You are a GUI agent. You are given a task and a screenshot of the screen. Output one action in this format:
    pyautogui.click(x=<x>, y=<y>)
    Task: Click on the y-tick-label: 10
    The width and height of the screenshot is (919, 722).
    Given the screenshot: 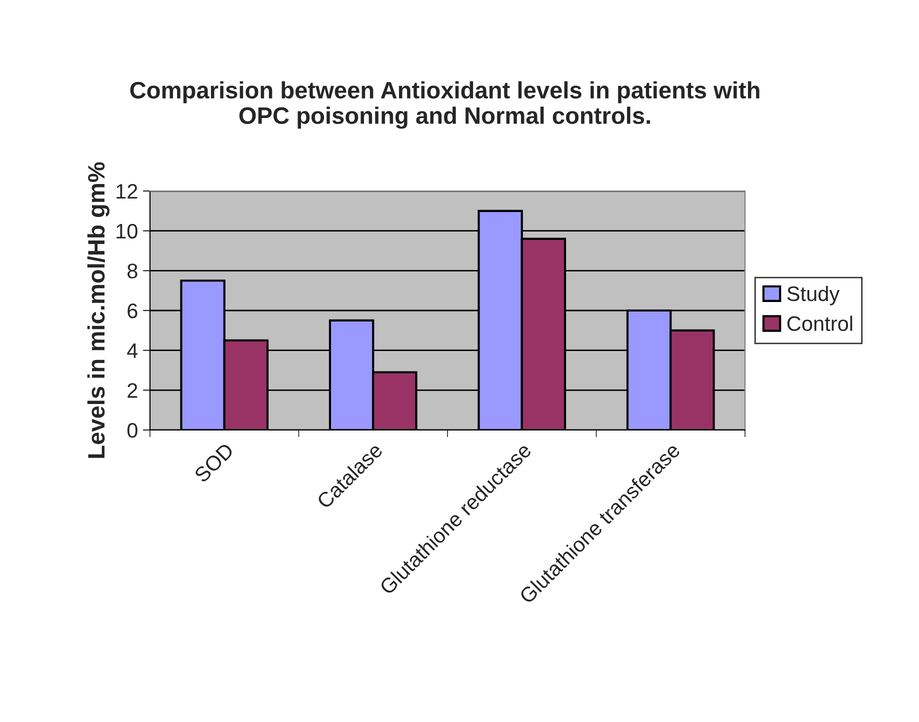 What is the action you would take?
    pyautogui.click(x=127, y=231)
    